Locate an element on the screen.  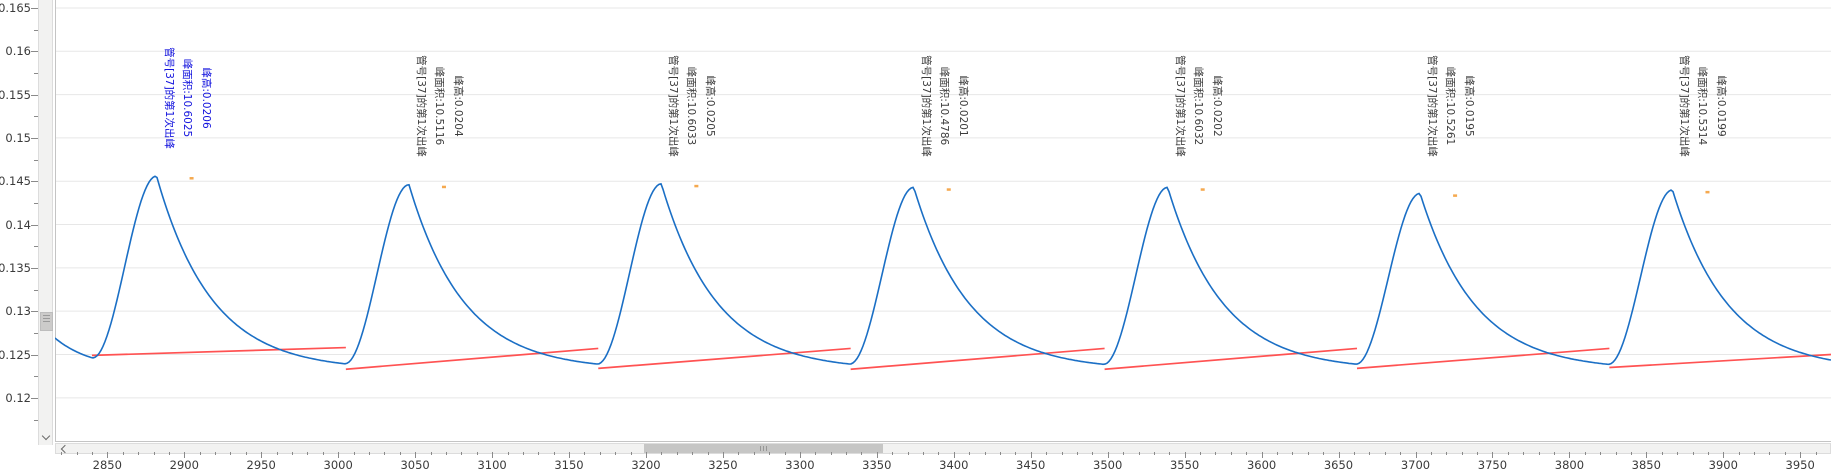
peak-annotation: 峰高:0.0205 峰面积:10.6033 管号[37]的第1次出峰 is located at coordinates (692, 106).